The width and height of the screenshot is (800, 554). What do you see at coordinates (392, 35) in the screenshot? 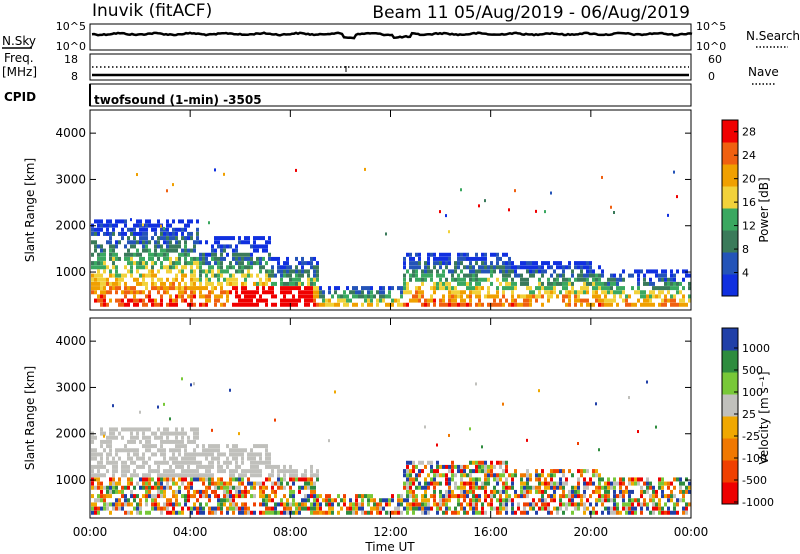
I see `nsky-trace` at bounding box center [392, 35].